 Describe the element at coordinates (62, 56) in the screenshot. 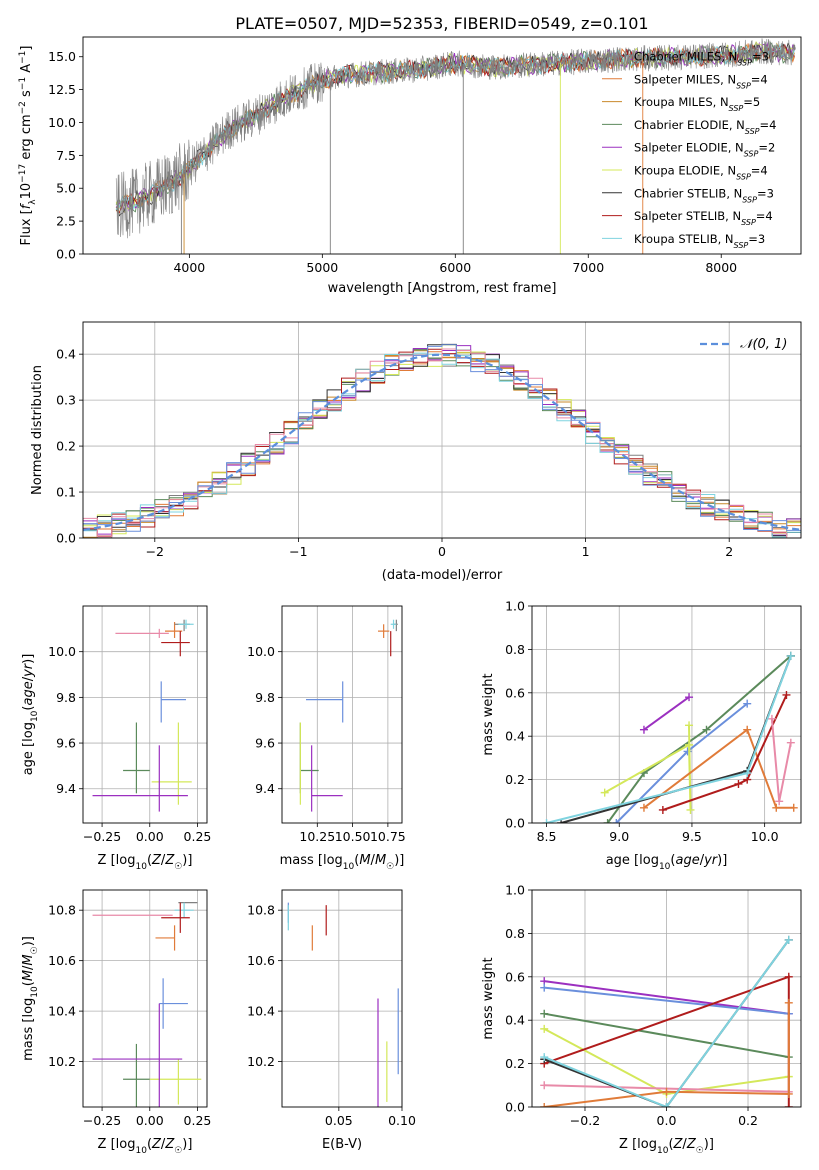

I see `y-tick-label: 15.0` at that location.